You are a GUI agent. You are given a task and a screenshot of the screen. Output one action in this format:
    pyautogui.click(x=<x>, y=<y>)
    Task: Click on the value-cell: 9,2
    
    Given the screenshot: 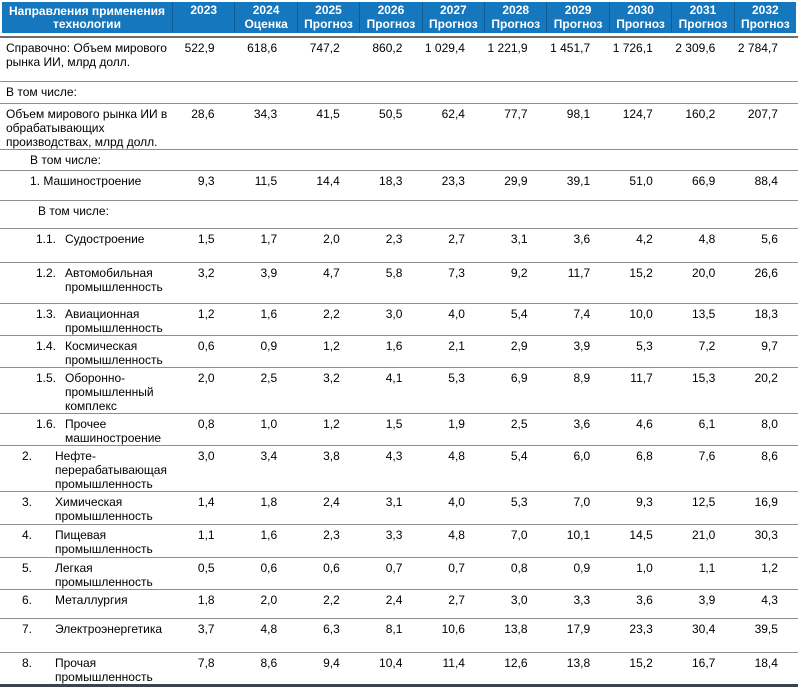 What is the action you would take?
    pyautogui.click(x=519, y=273)
    